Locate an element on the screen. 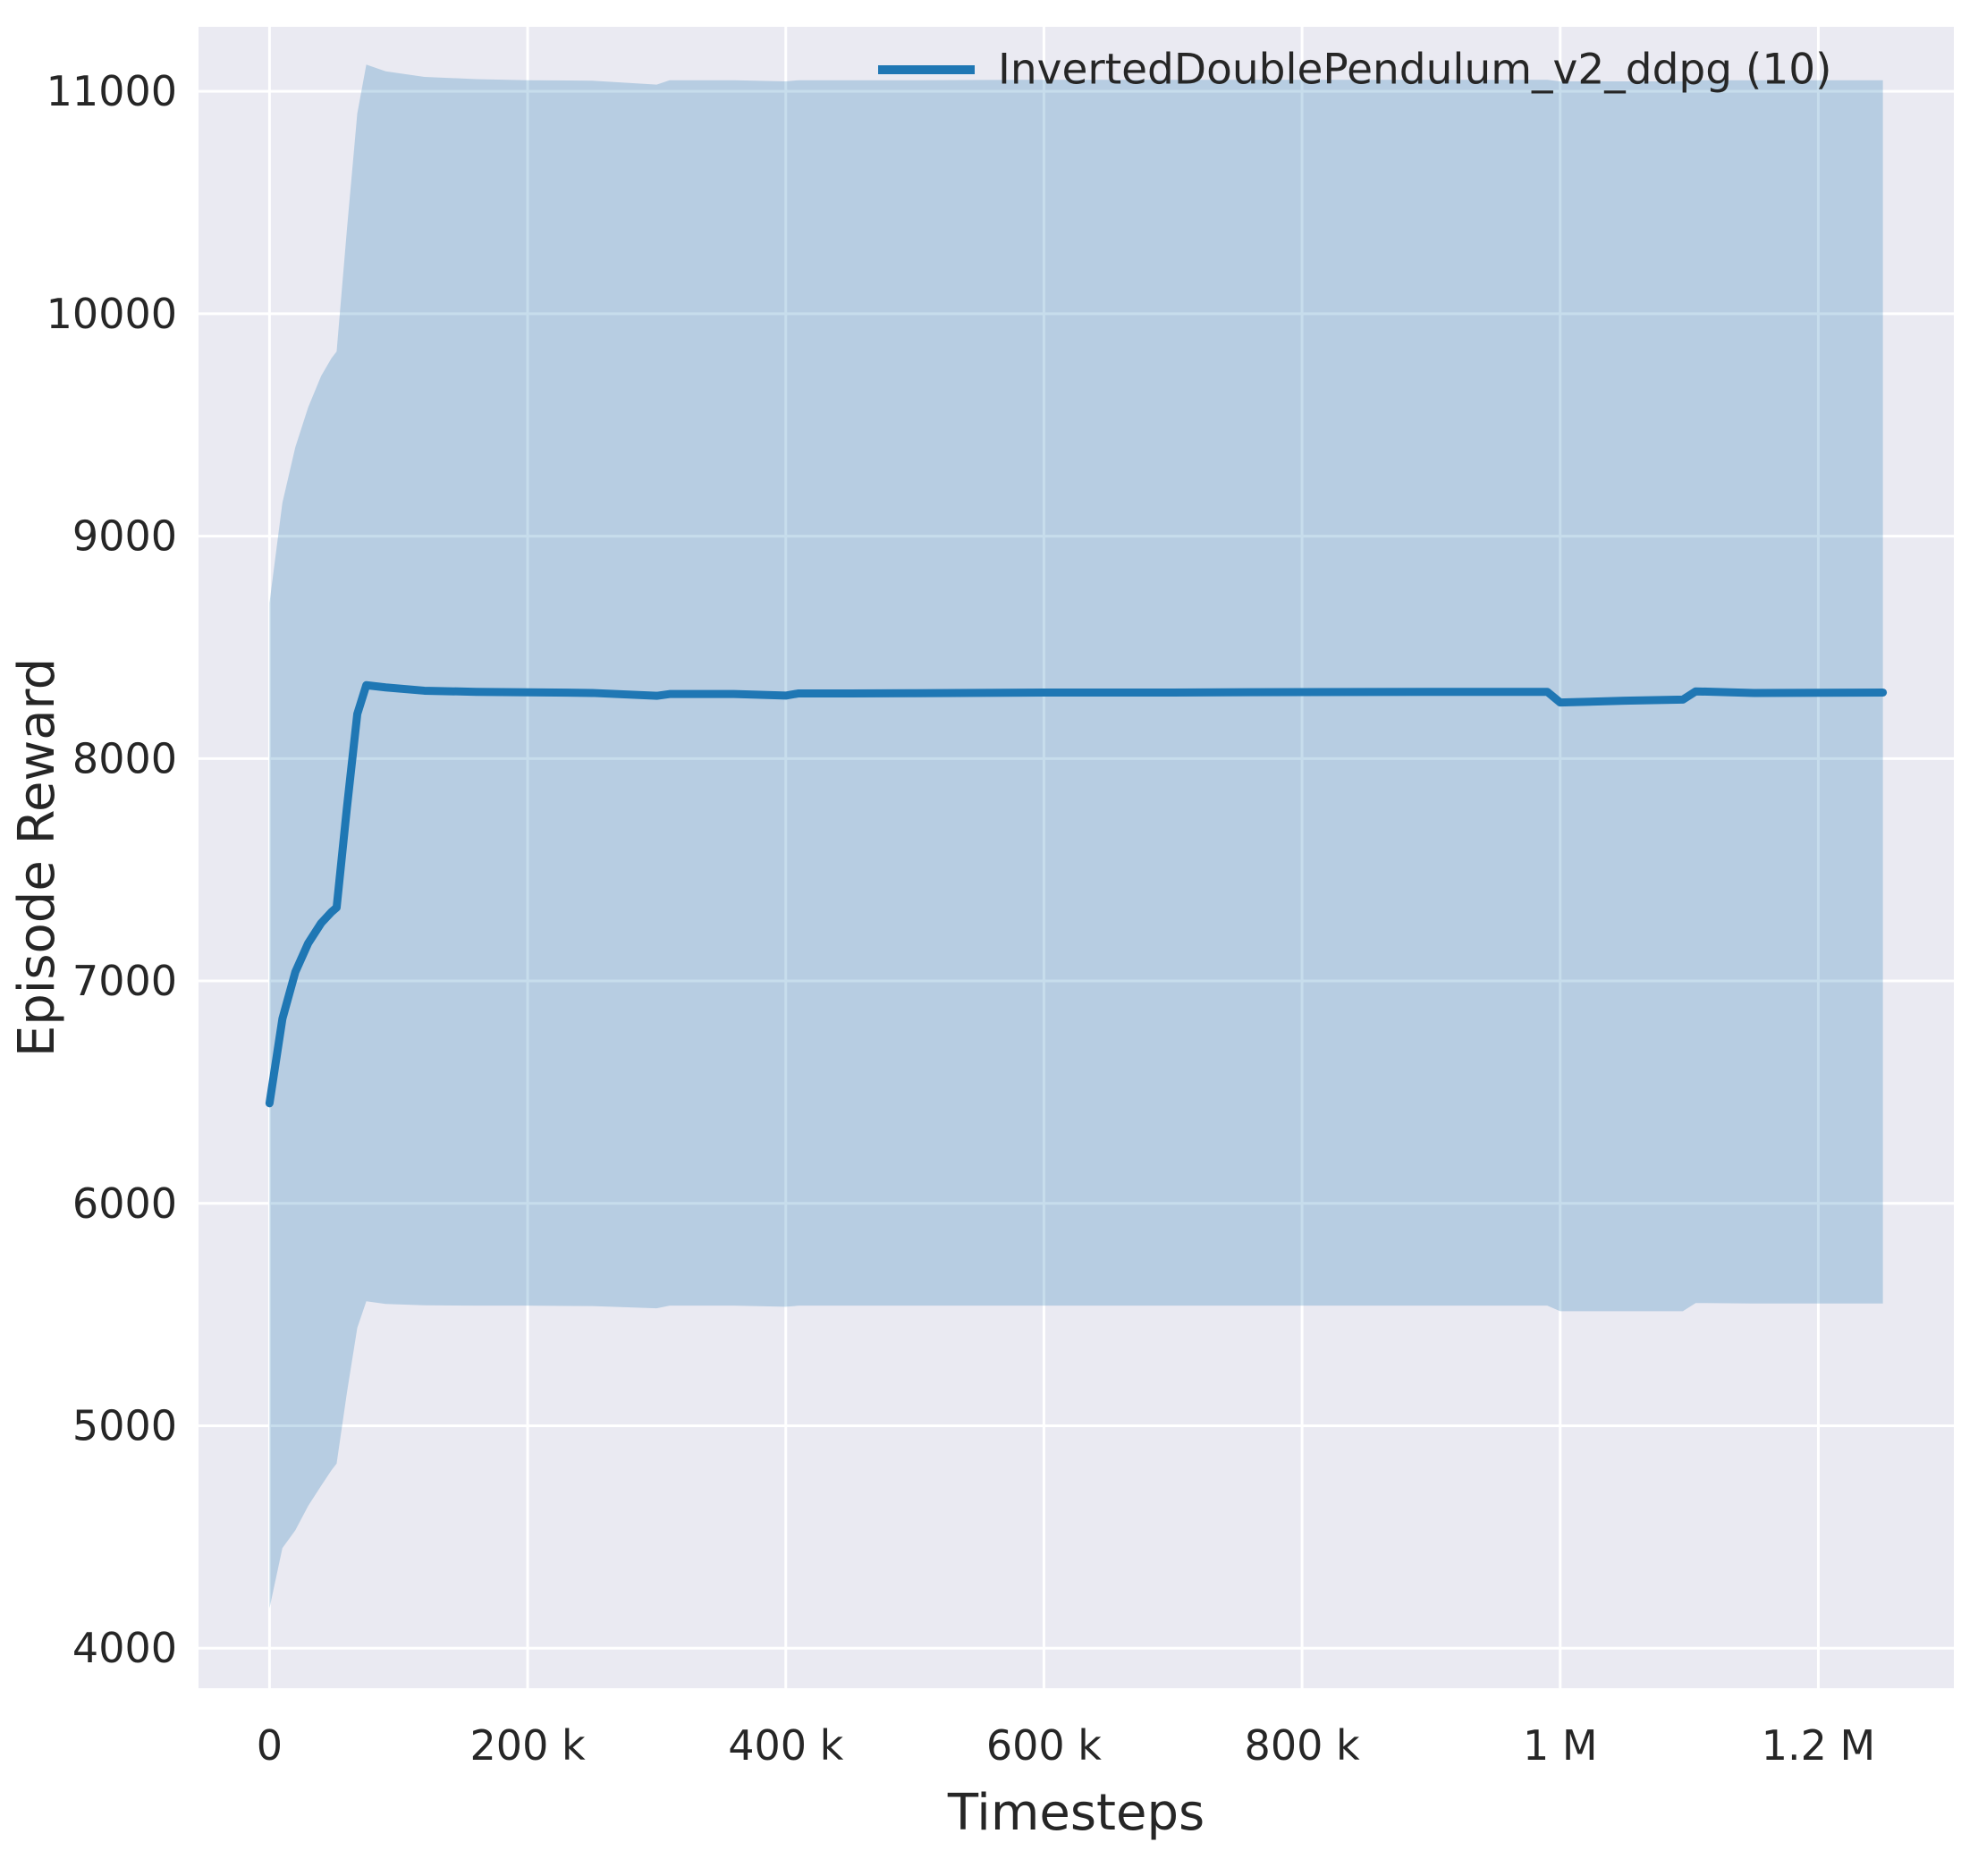  x-tick-label: 800 k is located at coordinates (1302, 1745).